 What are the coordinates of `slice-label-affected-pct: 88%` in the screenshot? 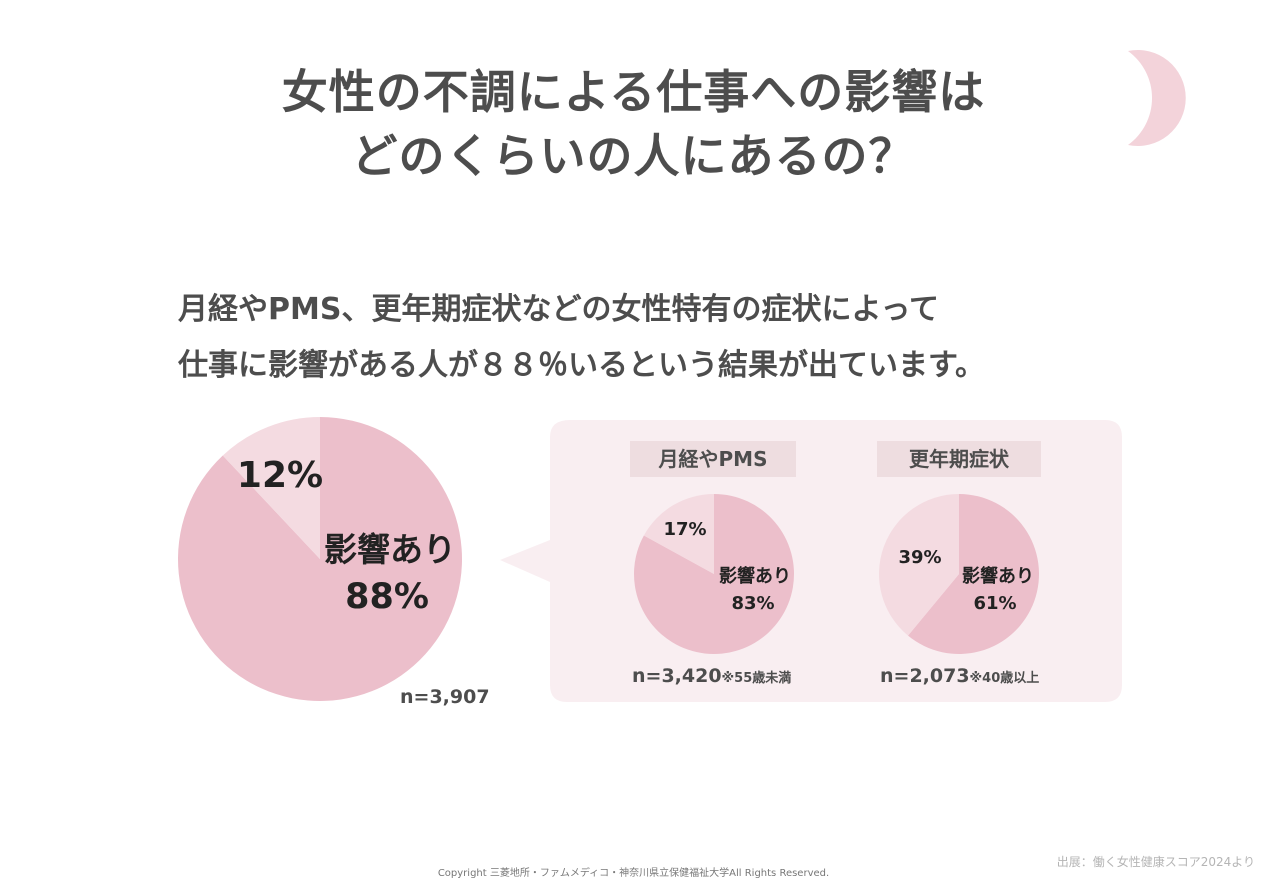 It's located at (387, 597).